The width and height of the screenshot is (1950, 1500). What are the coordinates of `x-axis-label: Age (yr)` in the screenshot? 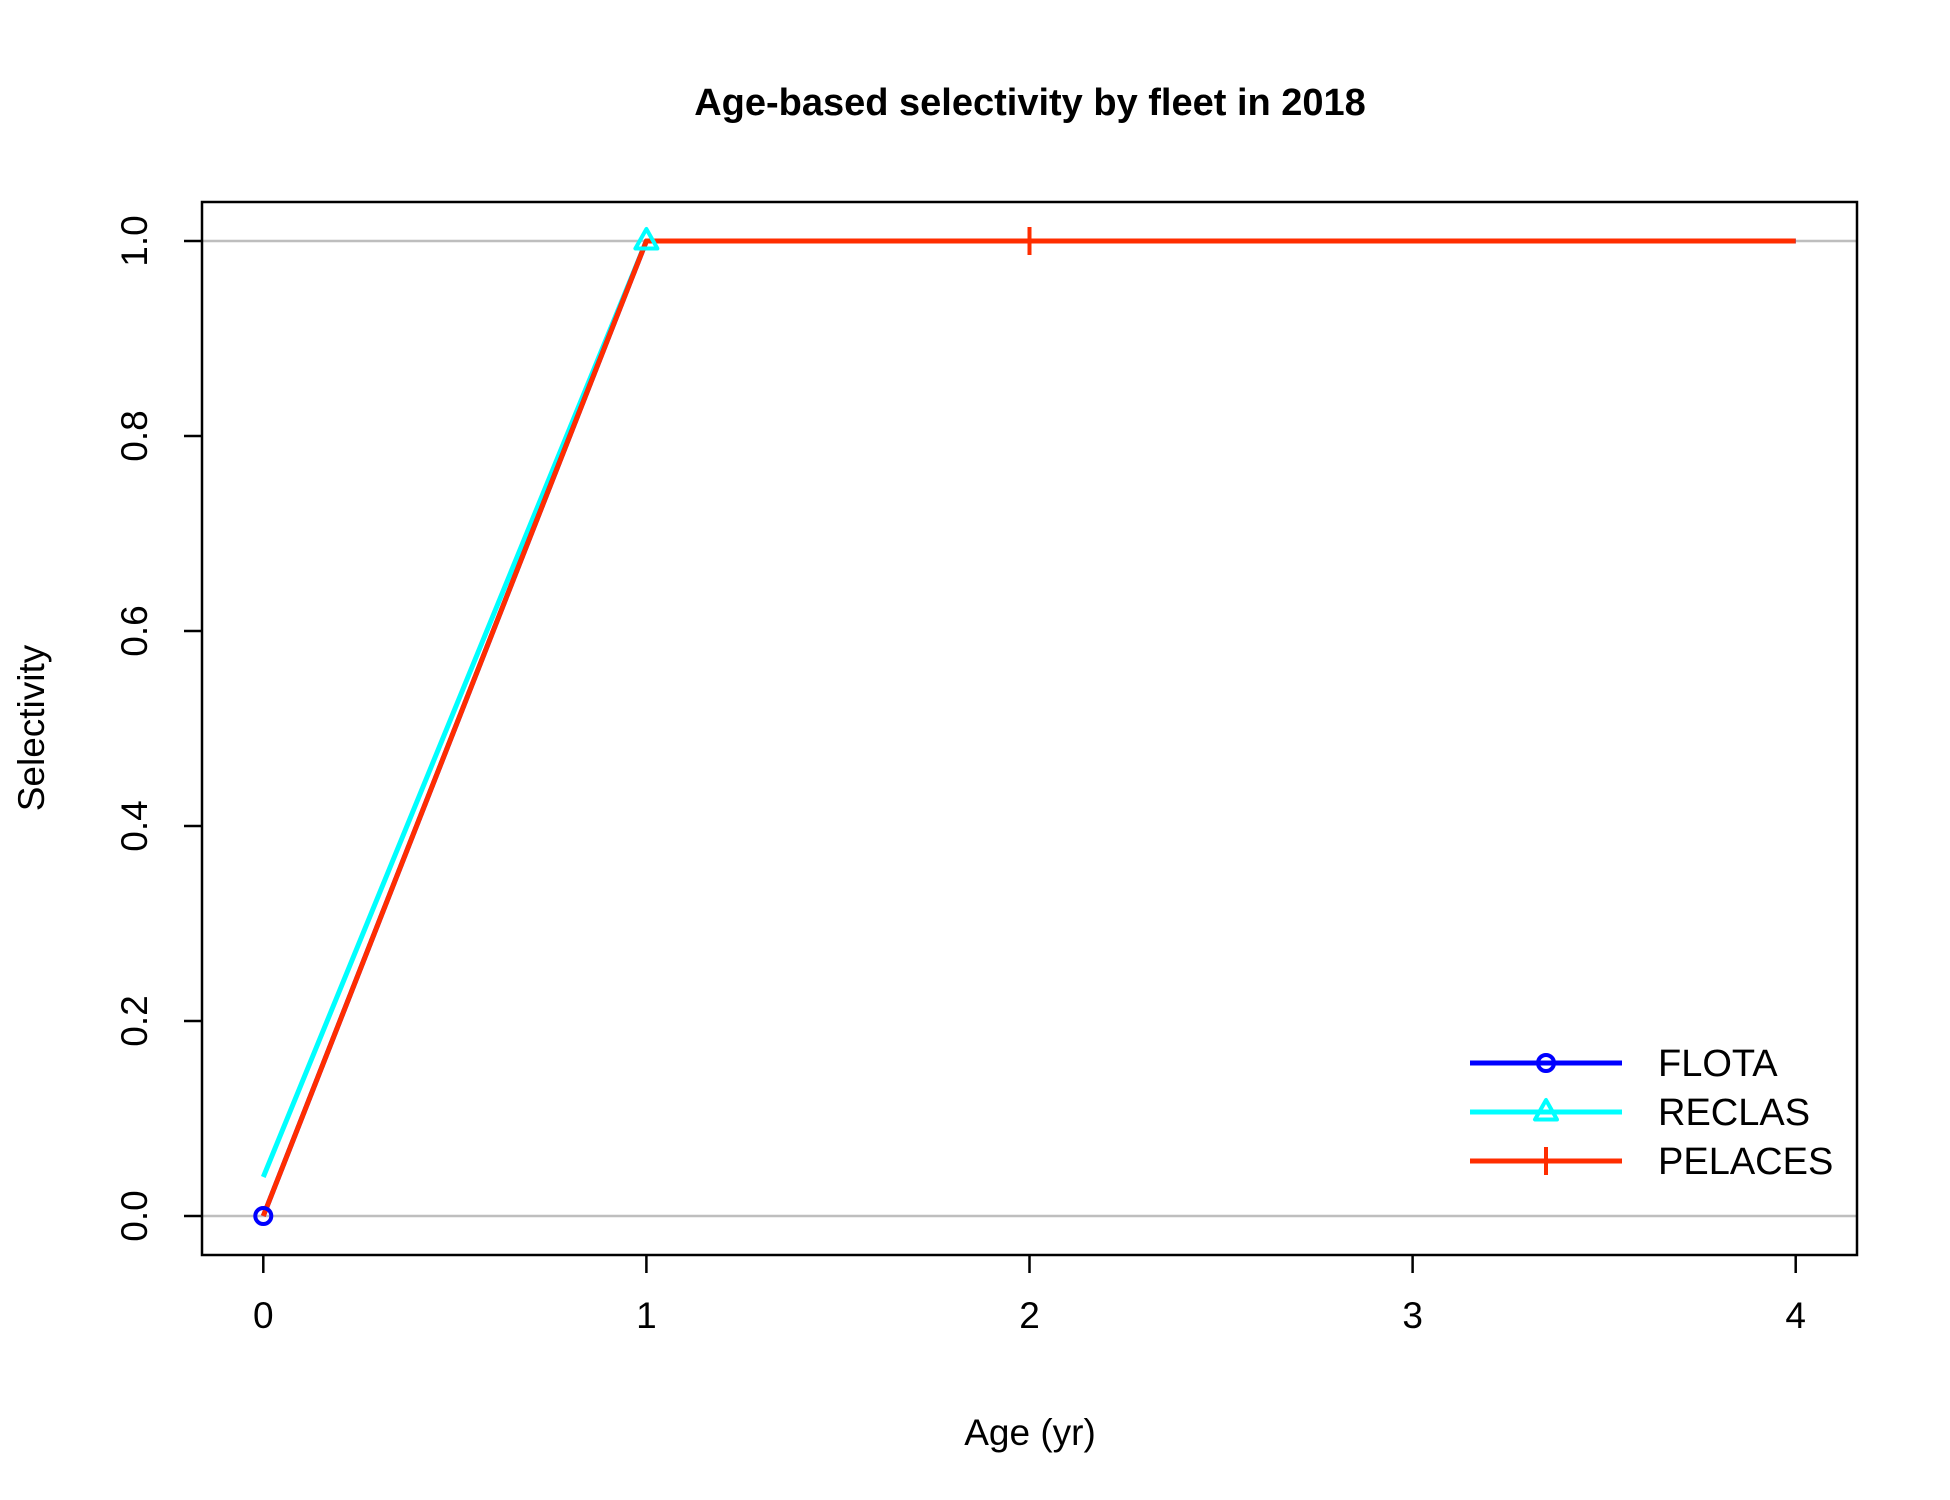 It's located at (1030, 1432).